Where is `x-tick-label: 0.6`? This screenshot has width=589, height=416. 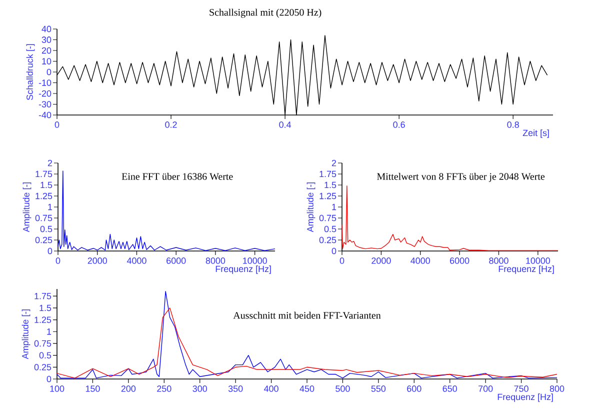
x-tick-label: 0.6 is located at coordinates (399, 125).